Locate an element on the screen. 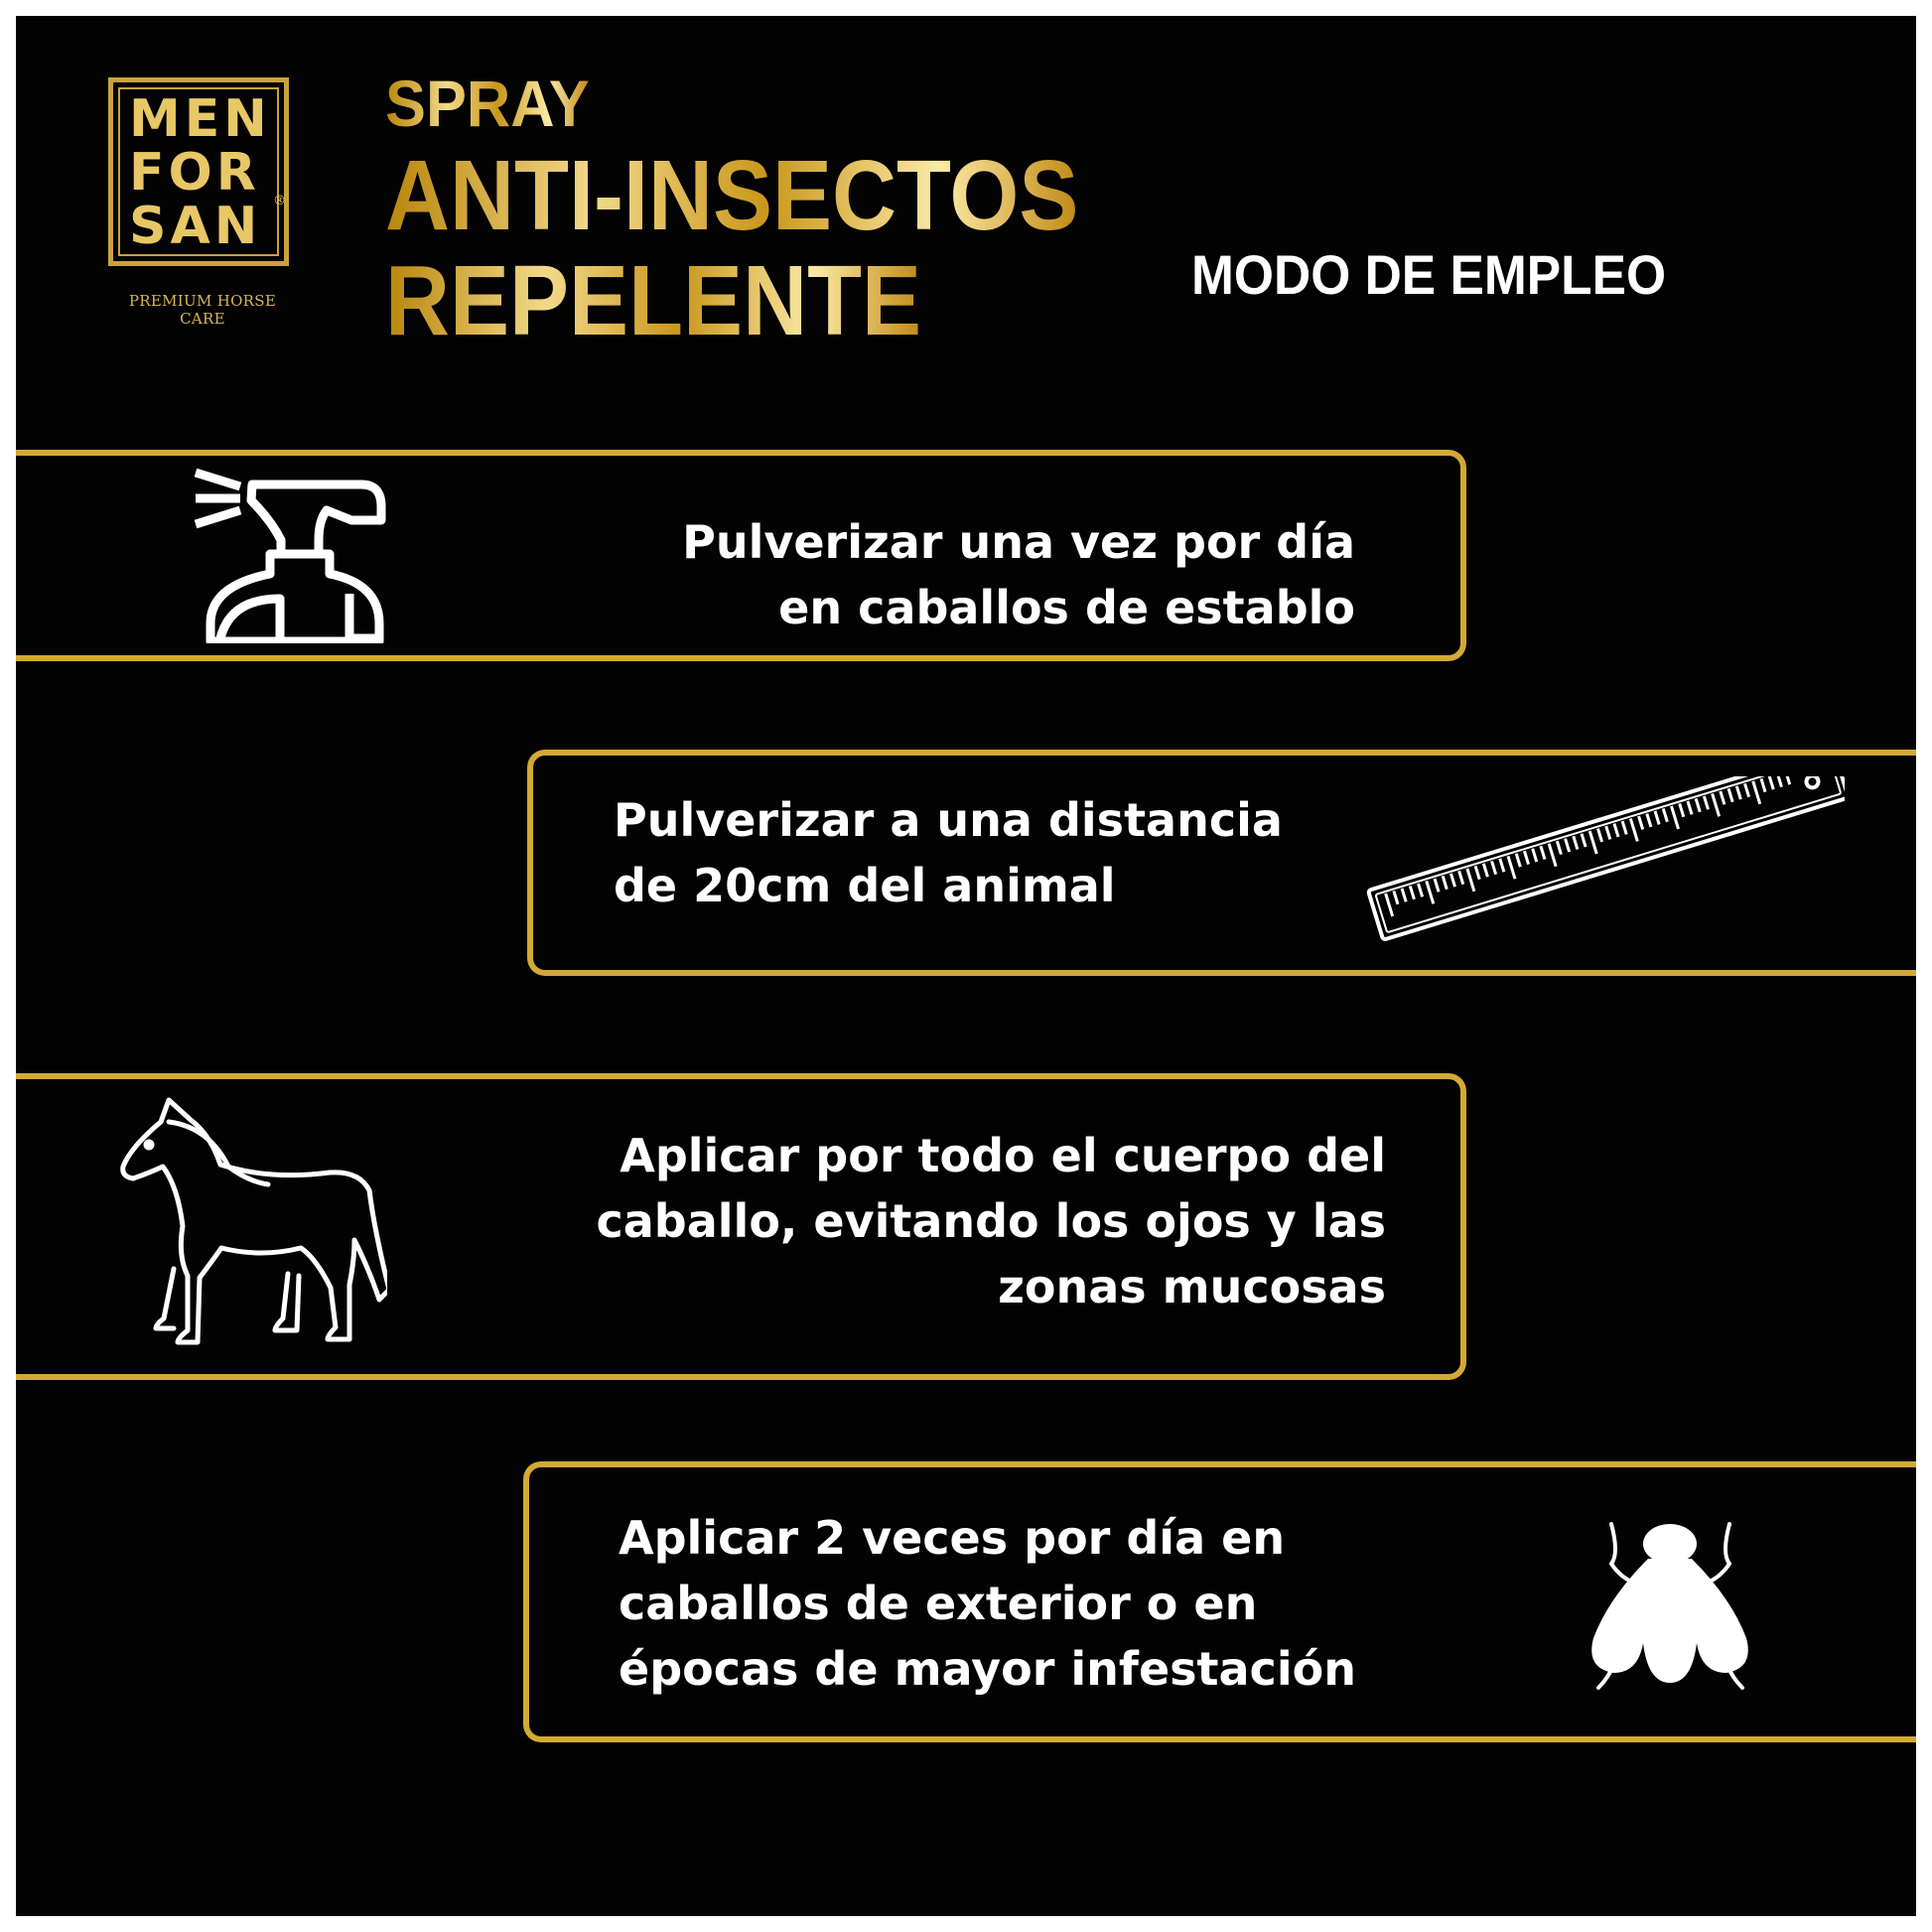 Image resolution: width=1932 pixels, height=1932 pixels. horse-icon is located at coordinates (253, 1221).